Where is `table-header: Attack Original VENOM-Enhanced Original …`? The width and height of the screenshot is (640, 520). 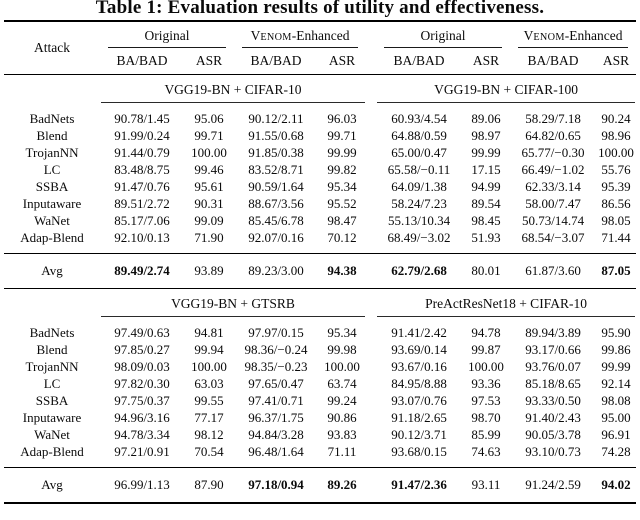
table-header: Attack Original VENOM-Enhanced Original … is located at coordinates (320, 48).